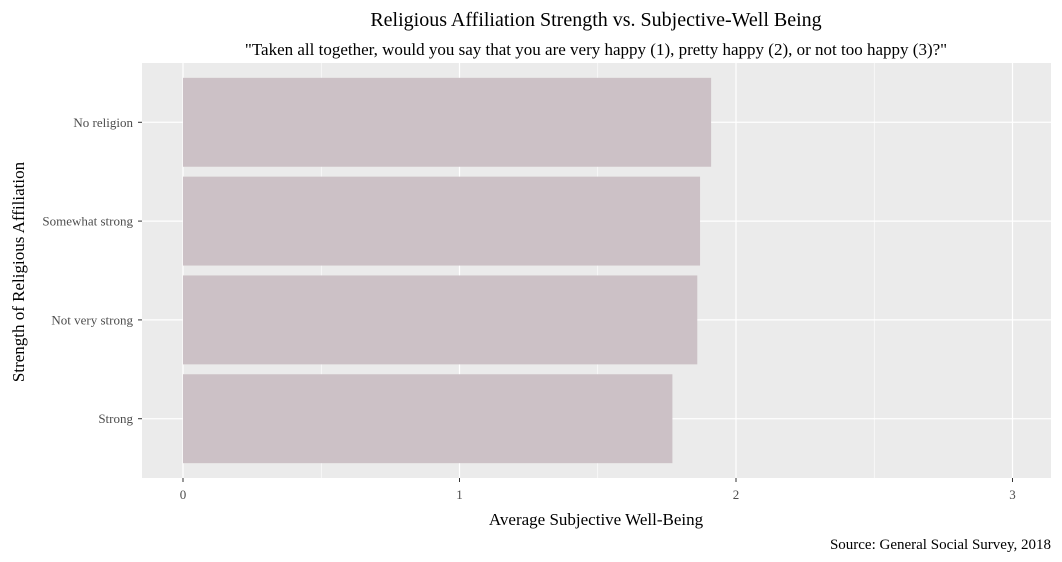 This screenshot has width=1062, height=562. Describe the element at coordinates (940, 545) in the screenshot. I see `chart-caption: Source: General Social Survey, 2018` at that location.